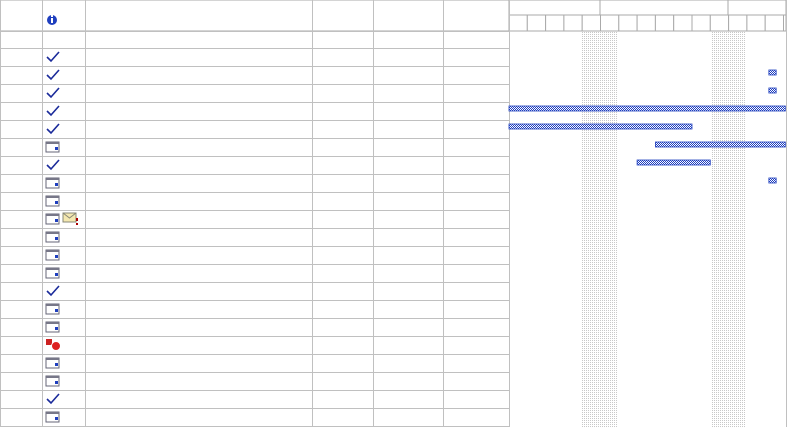 The image size is (787, 427). I want to click on note-icon-flap, so click(69, 215).